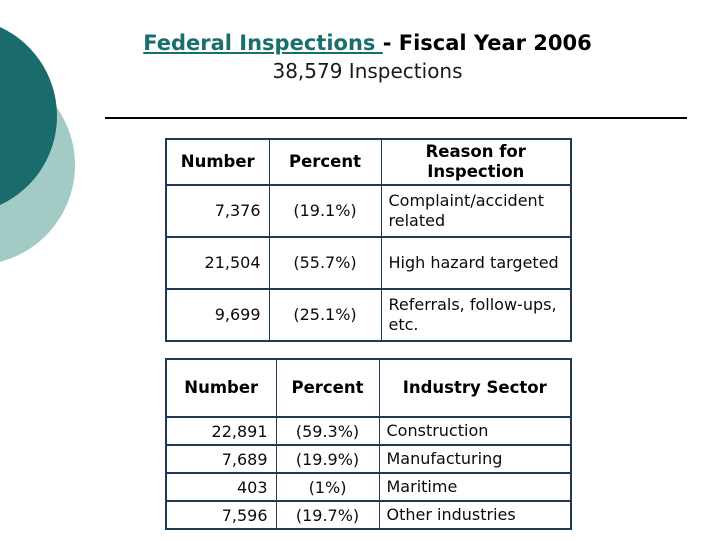 The width and height of the screenshot is (720, 540). Describe the element at coordinates (221, 431) in the screenshot. I see `number-cell: 22,891` at that location.